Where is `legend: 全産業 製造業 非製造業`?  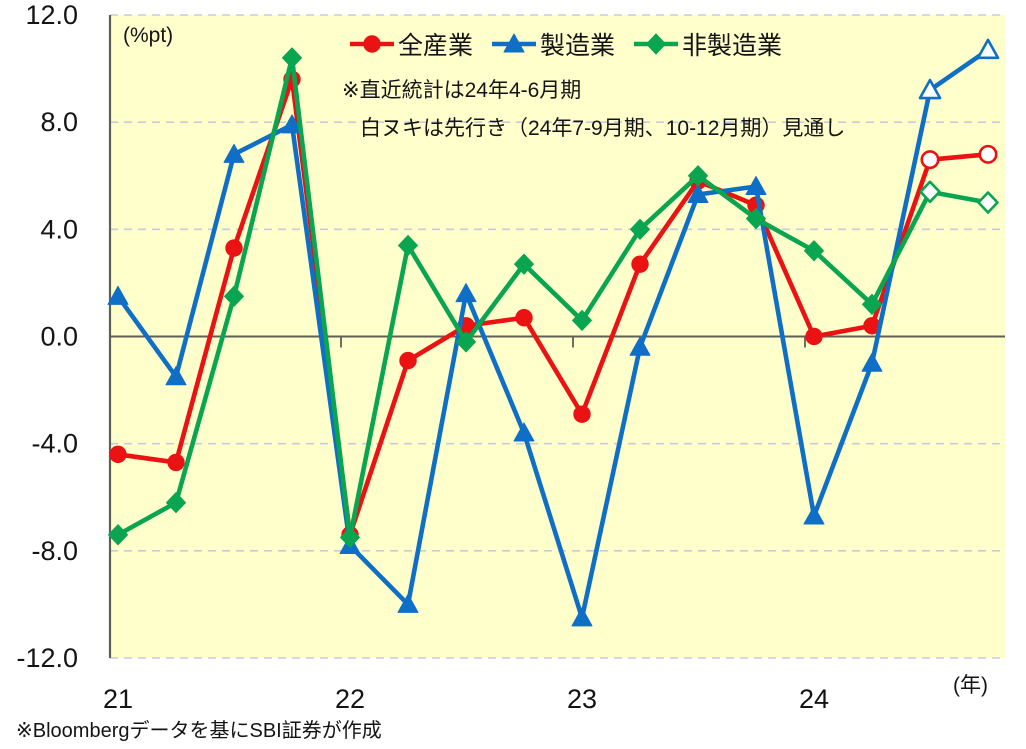
legend: 全産業 製造業 非製造業 is located at coordinates (565, 44).